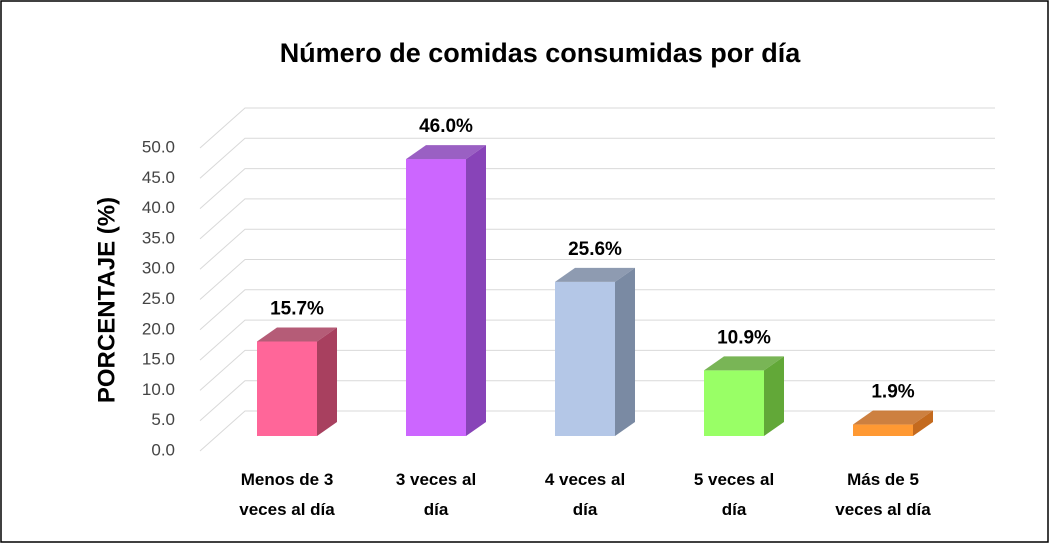  I want to click on x-tick-label: Más de 5 veces al día, so click(883, 494).